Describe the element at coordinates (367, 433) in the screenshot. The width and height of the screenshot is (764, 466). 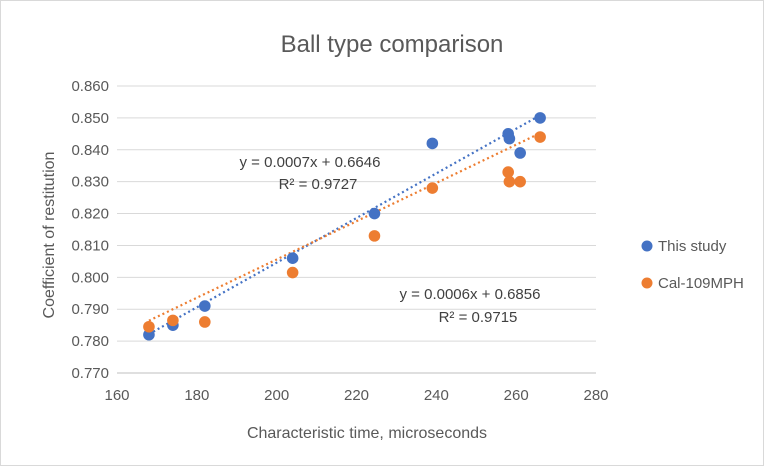
I see `x-axis-label: Characteristic time, microseconds` at that location.